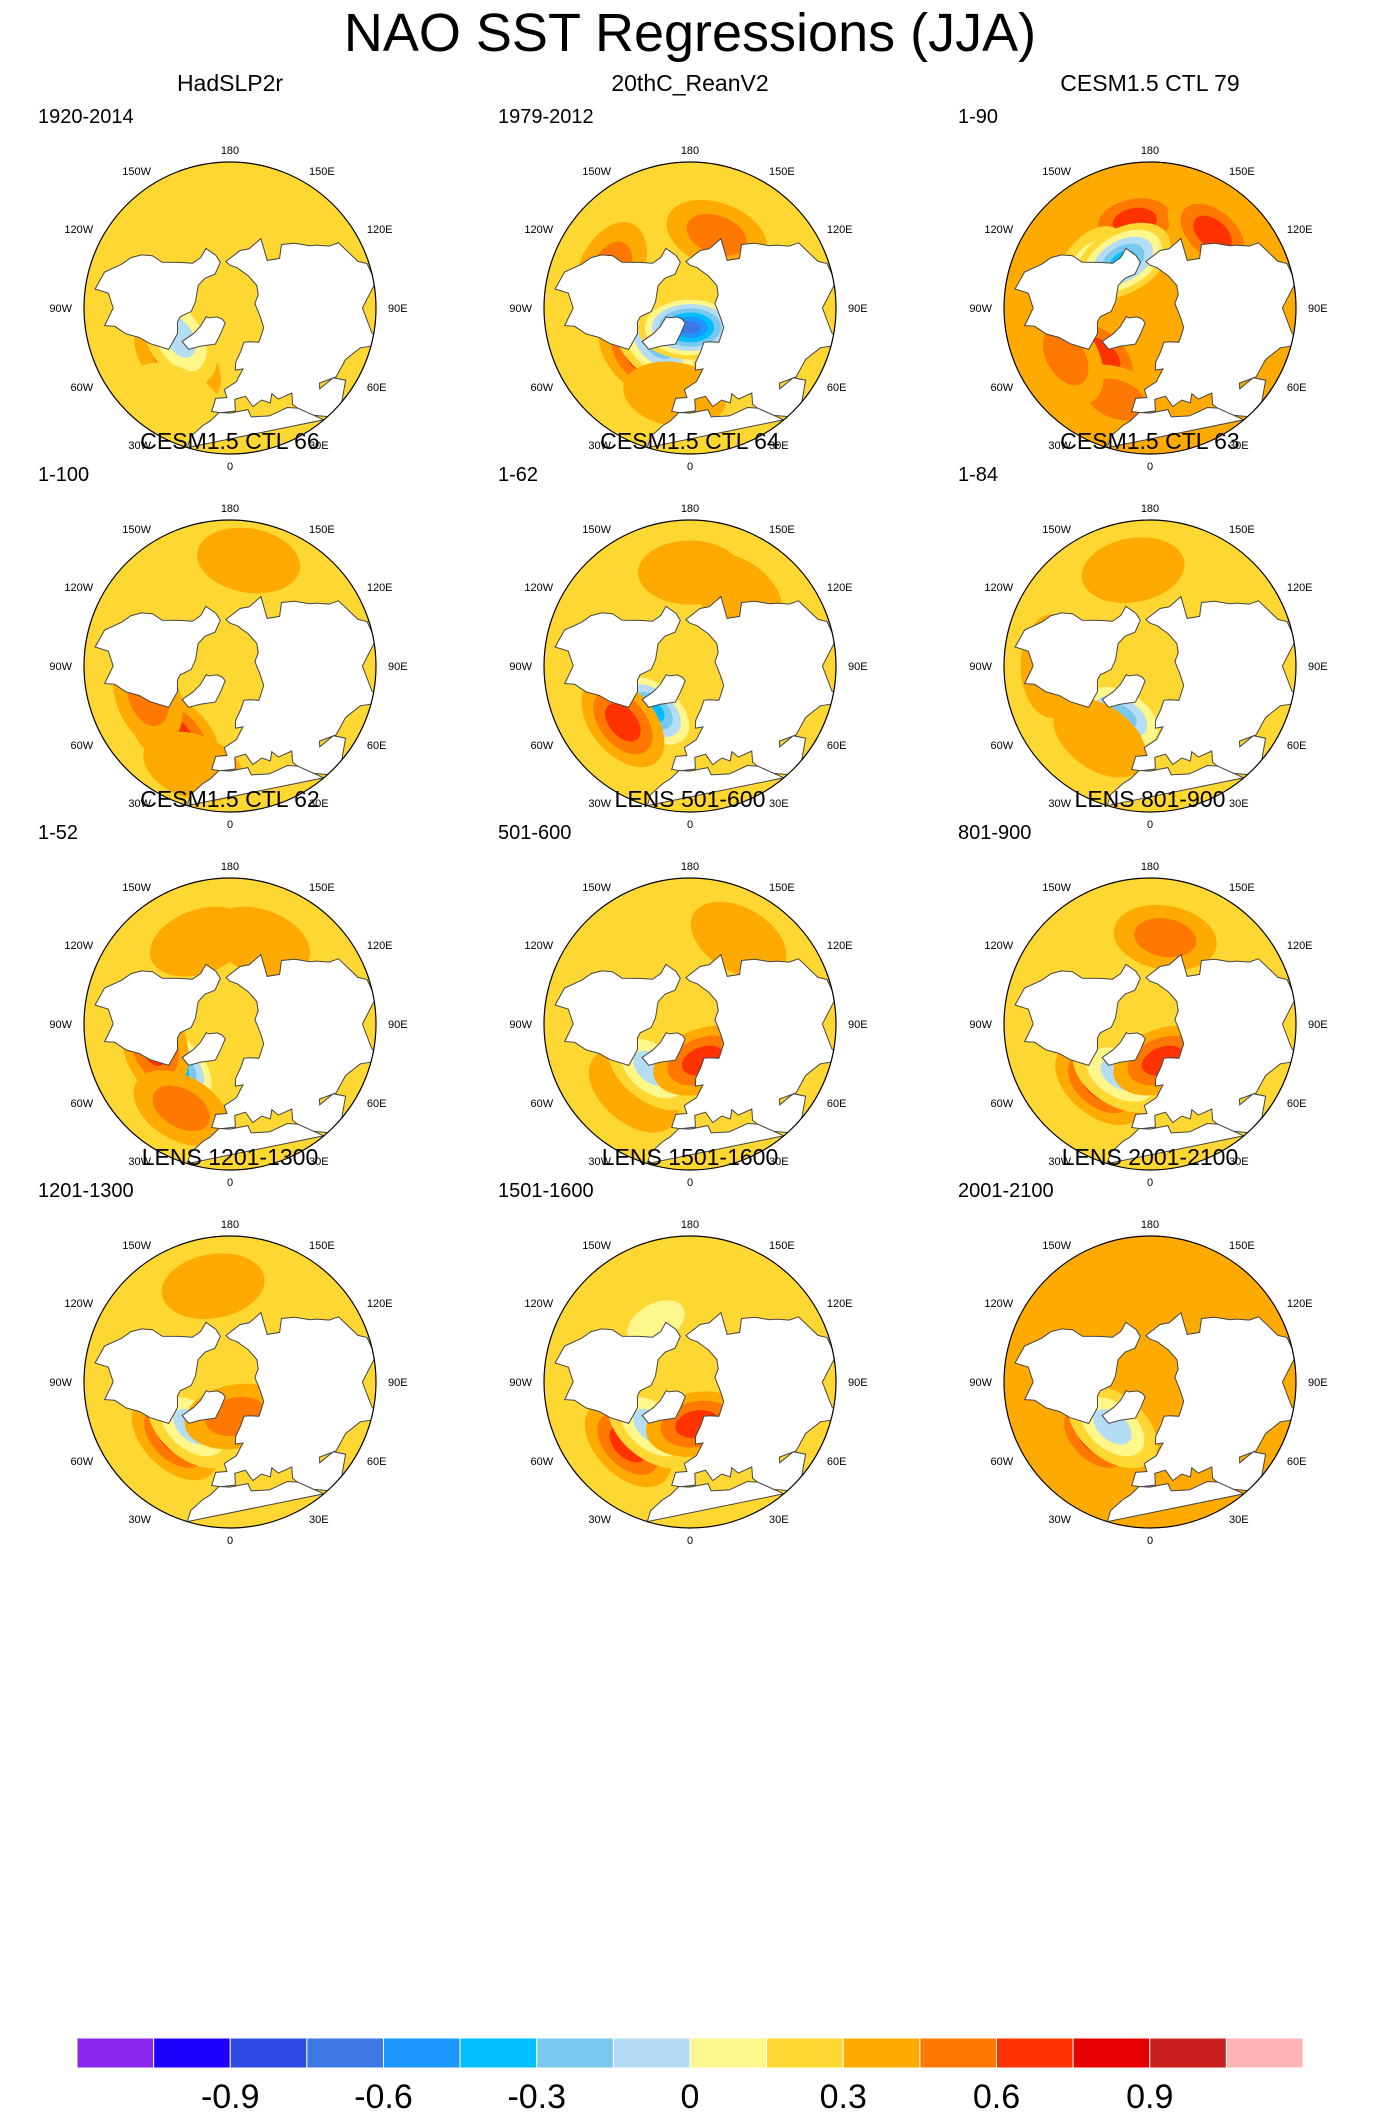  Describe the element at coordinates (690, 2053) in the screenshot. I see `colorbar` at that location.